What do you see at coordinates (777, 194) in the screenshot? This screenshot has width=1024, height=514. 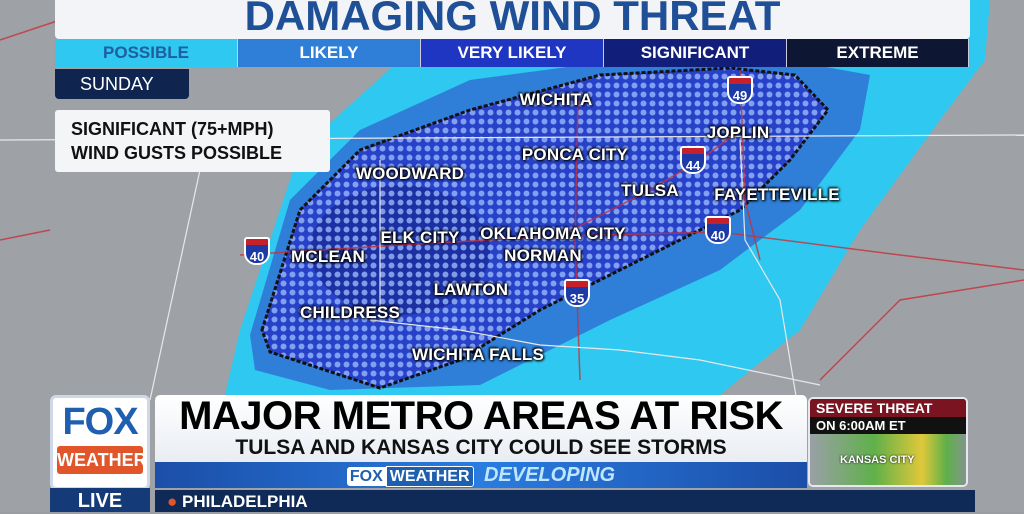 I see `city-label: FAYETTEVILLE` at bounding box center [777, 194].